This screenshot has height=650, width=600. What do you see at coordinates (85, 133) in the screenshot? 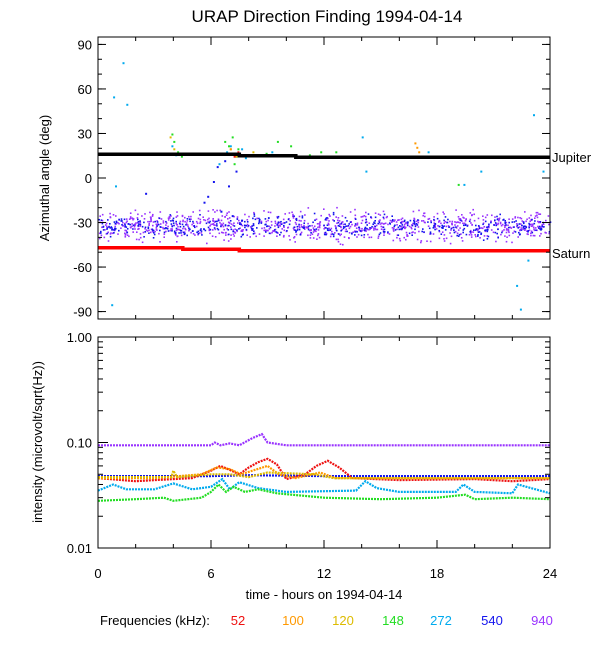
I see `ytick-label: 30` at bounding box center [85, 133].